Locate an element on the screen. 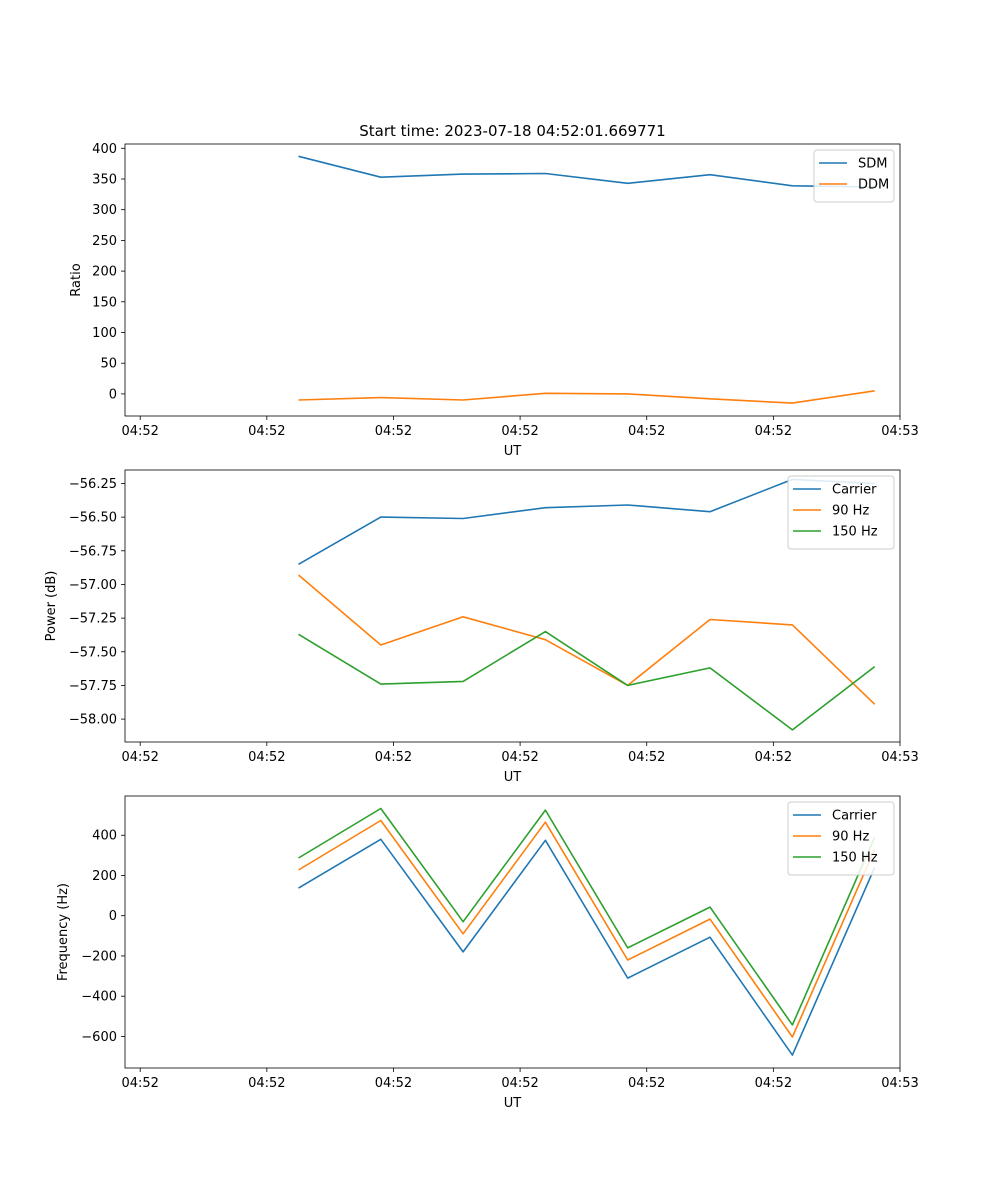 The height and width of the screenshot is (1200, 1000). y-tick-label: −57.50 is located at coordinates (93, 652).